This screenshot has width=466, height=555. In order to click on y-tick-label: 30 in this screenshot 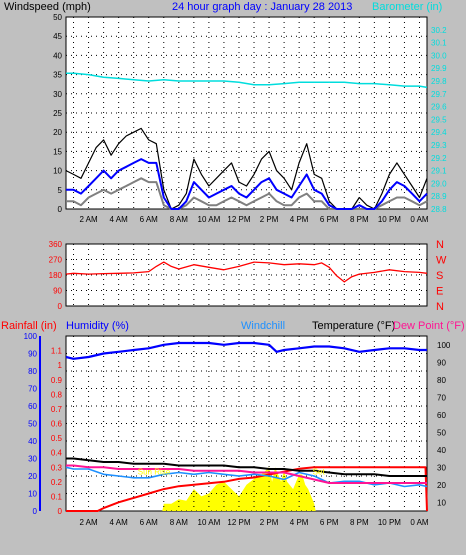, I will do `click(57, 94)`.